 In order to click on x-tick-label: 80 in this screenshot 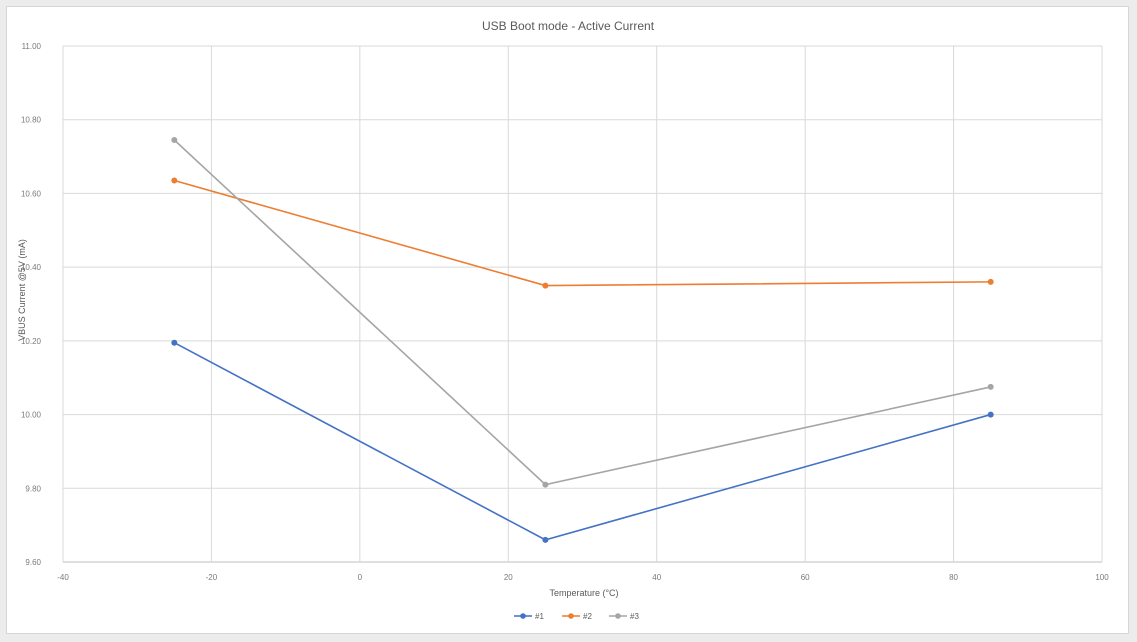, I will do `click(953, 577)`.